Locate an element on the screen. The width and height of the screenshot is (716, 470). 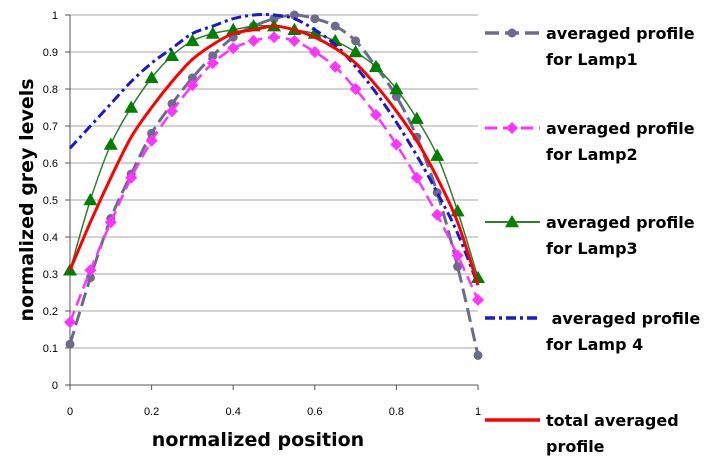
y-tick-label: 1 is located at coordinates (55, 16).